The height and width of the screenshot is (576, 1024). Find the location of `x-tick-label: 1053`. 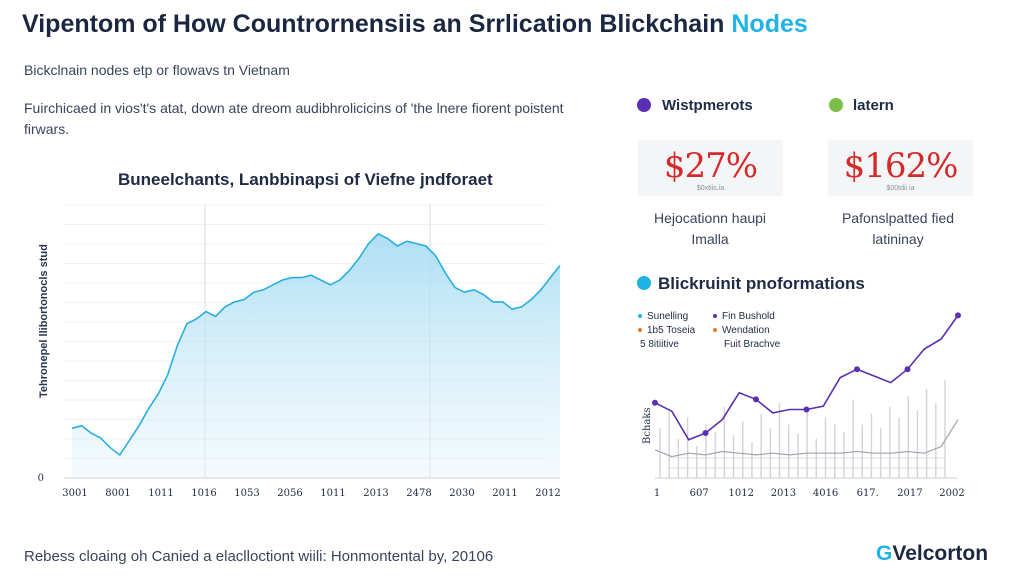

x-tick-label: 1053 is located at coordinates (246, 493).